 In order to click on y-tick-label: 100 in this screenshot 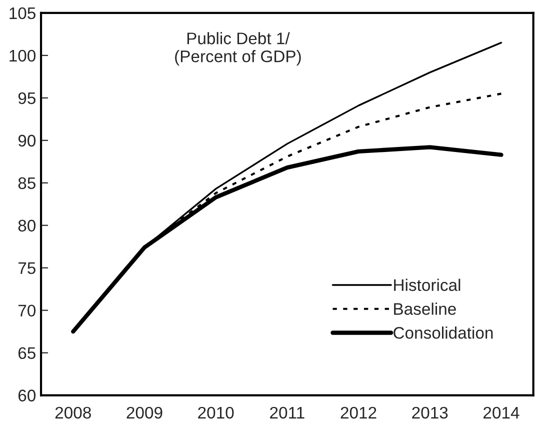, I will do `click(23, 56)`.